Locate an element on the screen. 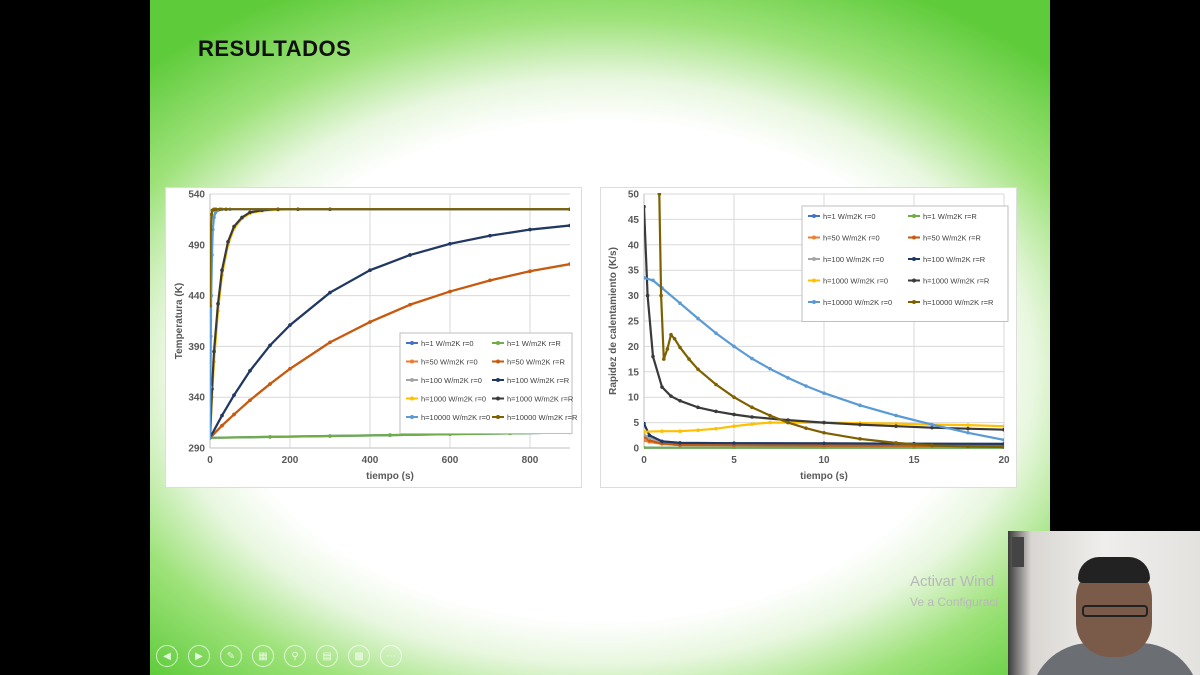 The image size is (1200, 675). rate-xtick-label: 15 is located at coordinates (914, 460).